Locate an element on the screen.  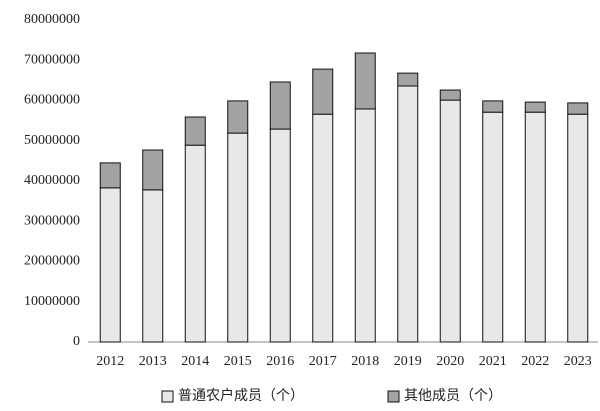
x-tick-label: 2017 is located at coordinates (323, 361).